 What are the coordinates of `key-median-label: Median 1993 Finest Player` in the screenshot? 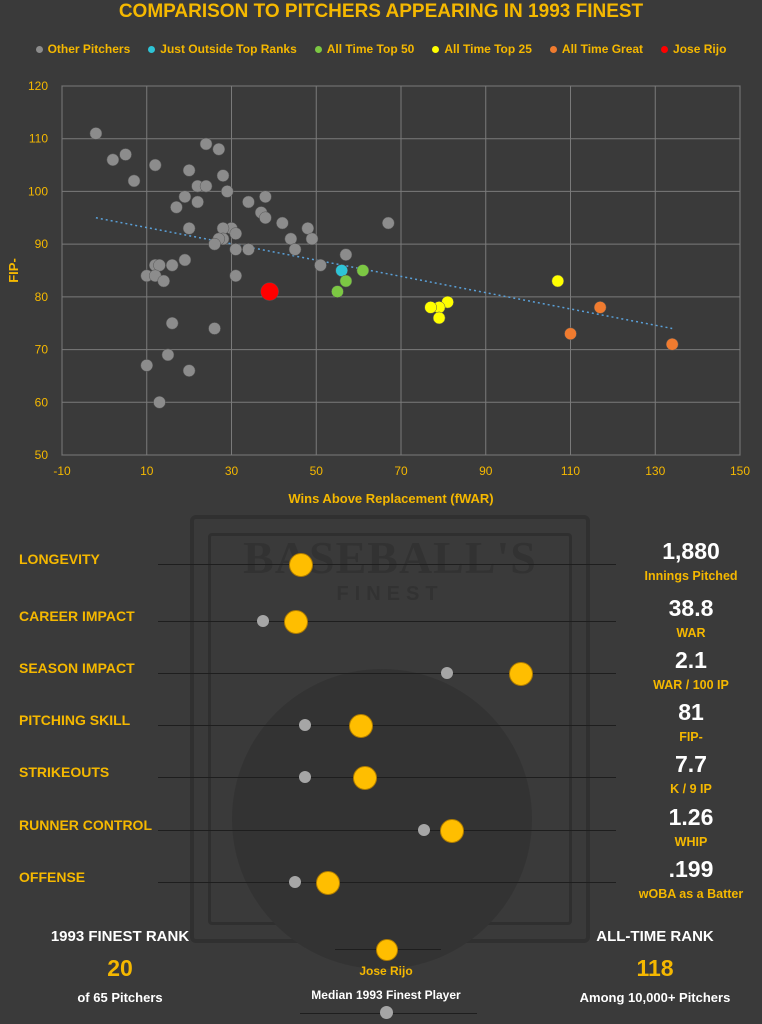 It's located at (386, 995).